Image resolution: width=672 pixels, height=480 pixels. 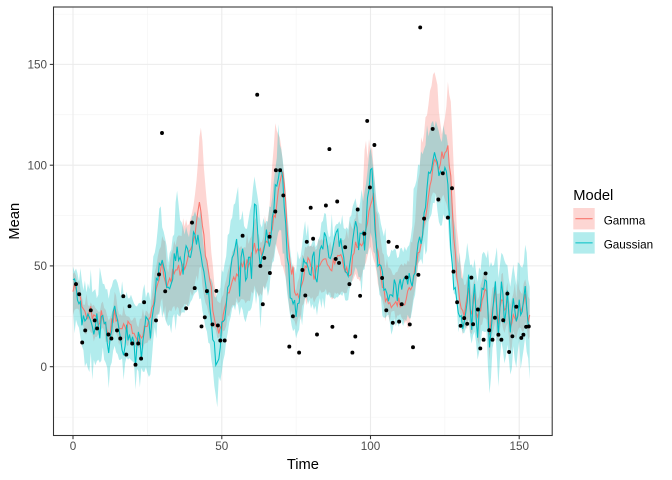 What do you see at coordinates (593, 196) in the screenshot?
I see `svg-text: Model` at bounding box center [593, 196].